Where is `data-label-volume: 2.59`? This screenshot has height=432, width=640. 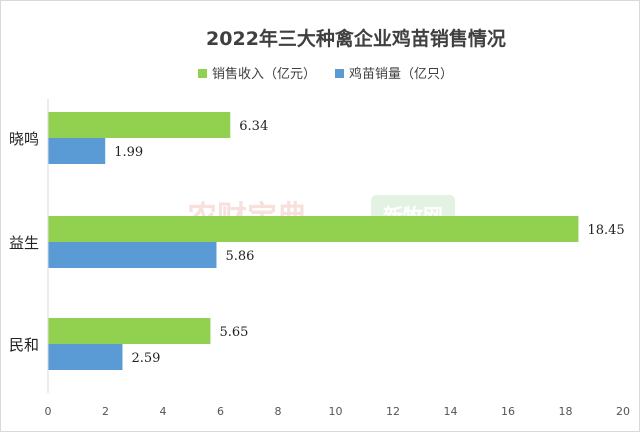 data-label-volume: 2.59 is located at coordinates (145, 358).